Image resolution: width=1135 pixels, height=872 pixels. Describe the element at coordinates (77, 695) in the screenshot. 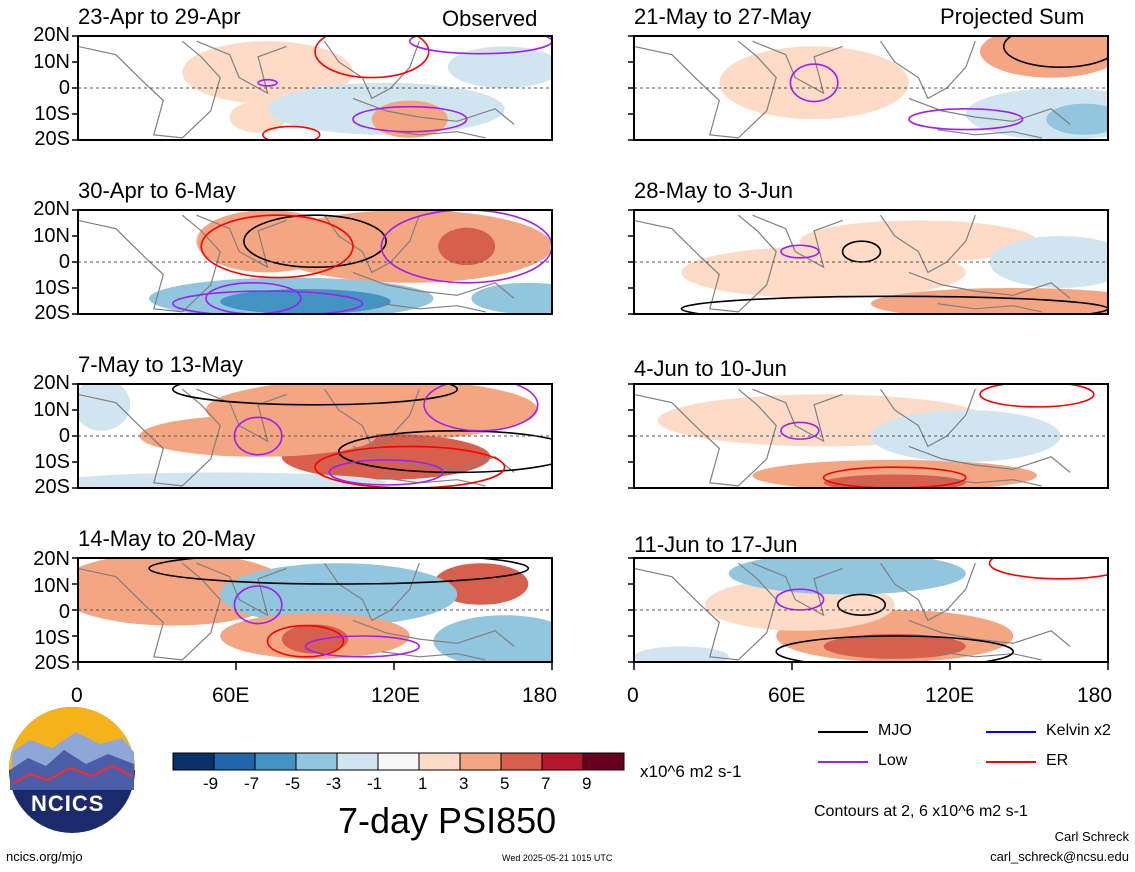

I see `lon-left-0: 0` at that location.